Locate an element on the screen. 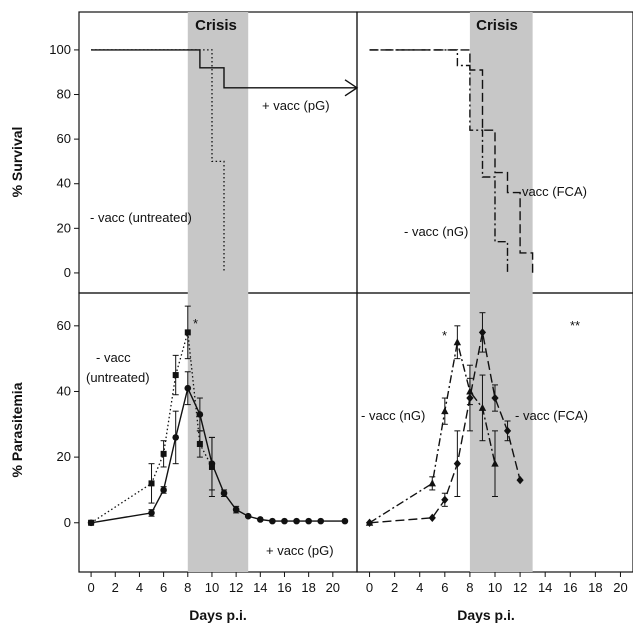 The height and width of the screenshot is (628, 633). survival-axis-label: % Survival is located at coordinates (17, 162).